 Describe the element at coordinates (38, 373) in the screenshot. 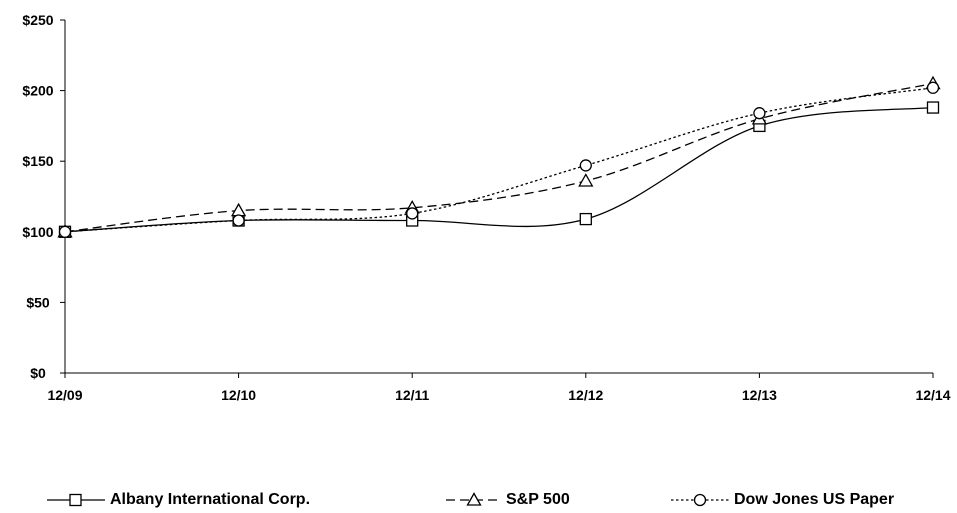

I see `y-tick-label: $0` at that location.